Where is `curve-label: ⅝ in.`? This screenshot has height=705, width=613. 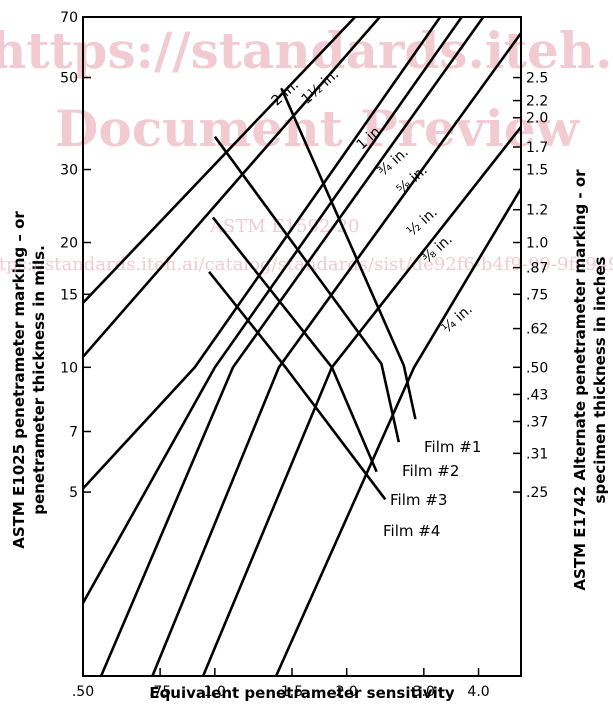
curve-label: ⅝ in. is located at coordinates (412, 179).